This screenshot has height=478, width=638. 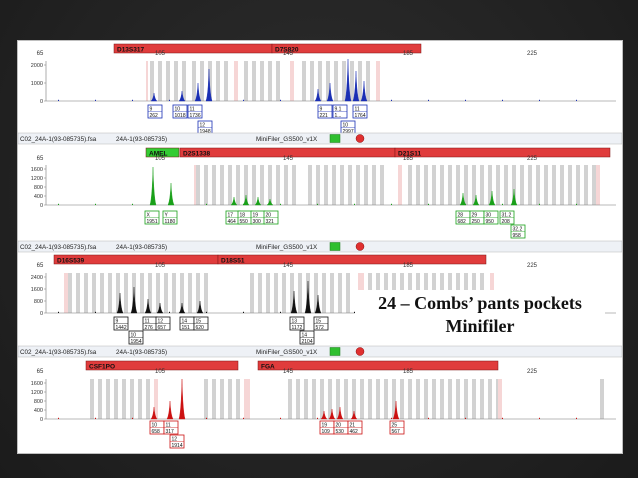 What do you see at coordinates (360, 116) in the screenshot?
I see `allele-call-height: 1764` at bounding box center [360, 116].